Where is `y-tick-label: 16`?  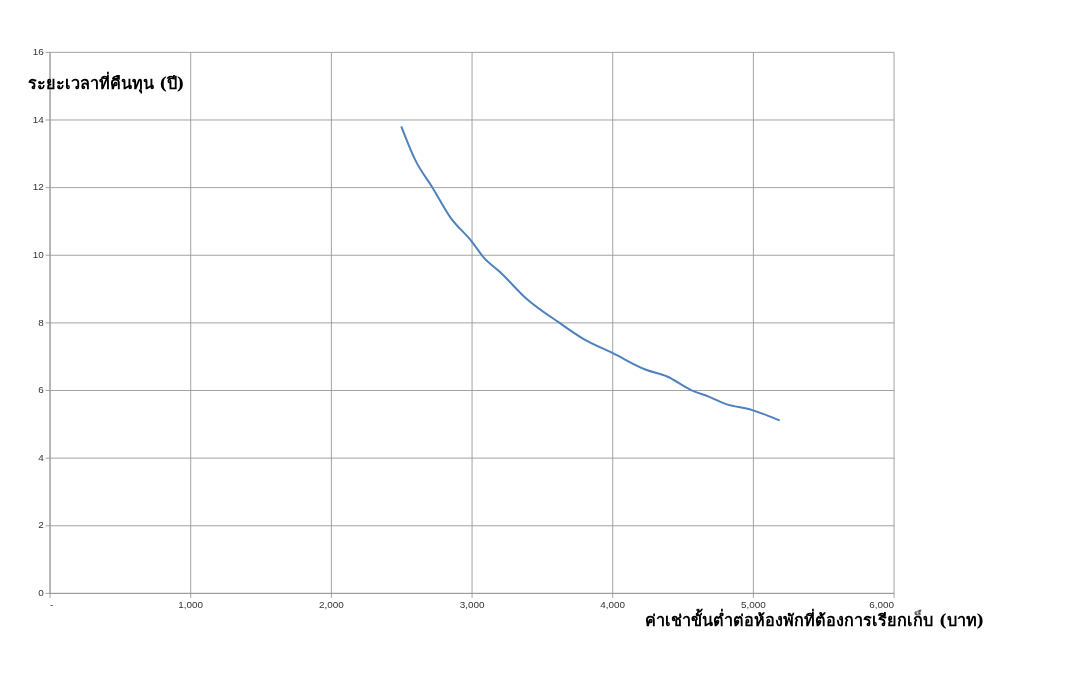
y-tick-label: 16 is located at coordinates (38, 52).